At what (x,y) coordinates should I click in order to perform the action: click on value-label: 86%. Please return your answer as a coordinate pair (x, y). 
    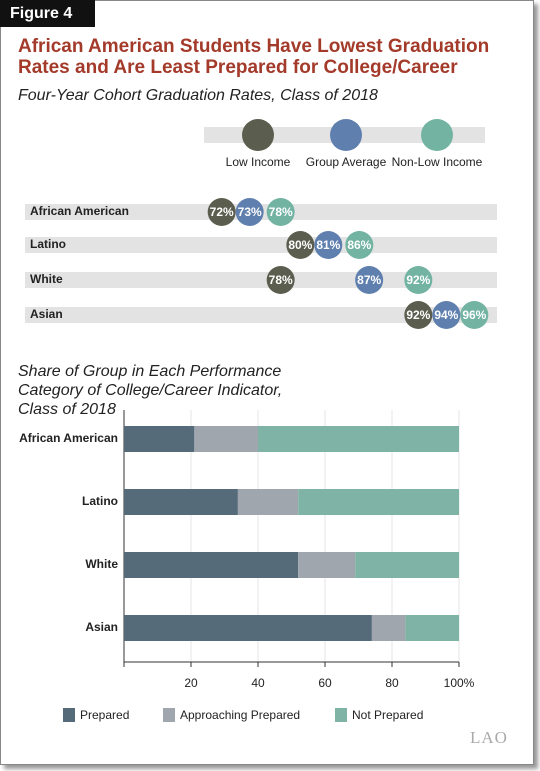
    Looking at the image, I should click on (359, 245).